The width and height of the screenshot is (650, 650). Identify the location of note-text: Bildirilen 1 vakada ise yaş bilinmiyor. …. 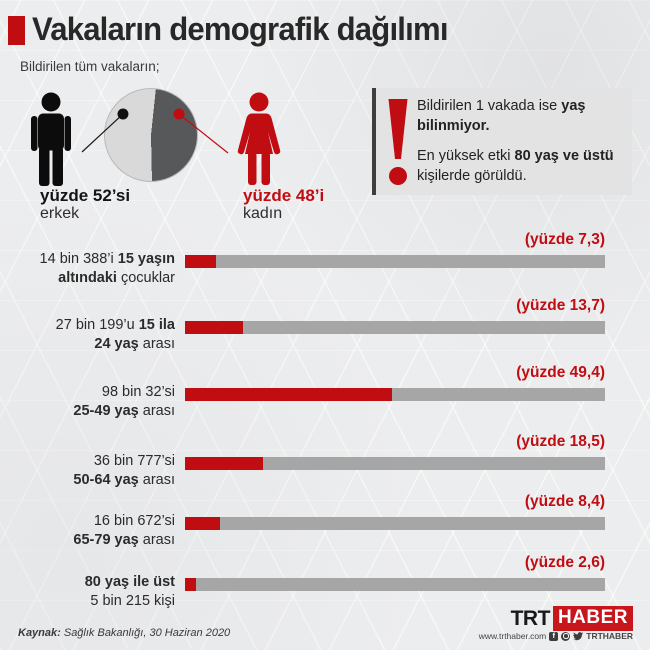
(515, 141).